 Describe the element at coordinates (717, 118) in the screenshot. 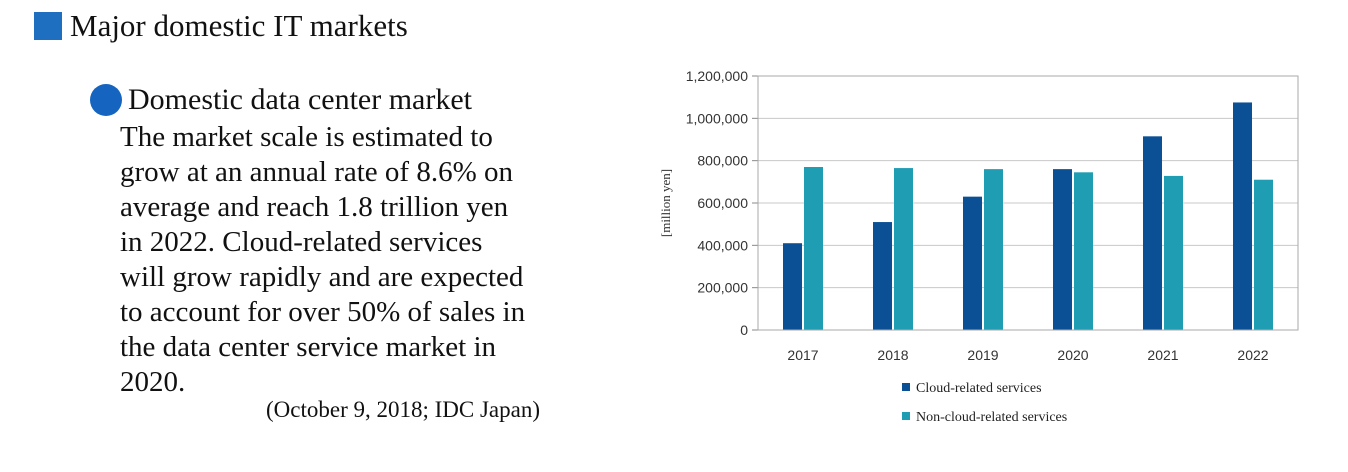

I see `y-tick-label: 1,000,000` at that location.